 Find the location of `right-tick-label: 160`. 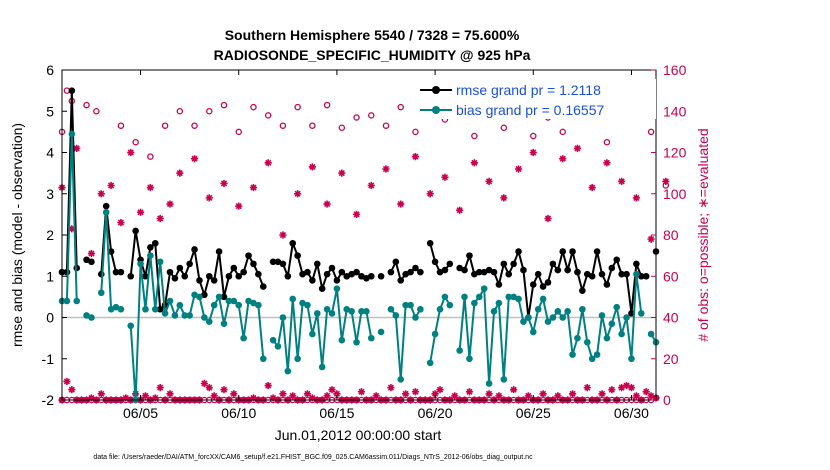

right-tick-label: 160 is located at coordinates (675, 70).